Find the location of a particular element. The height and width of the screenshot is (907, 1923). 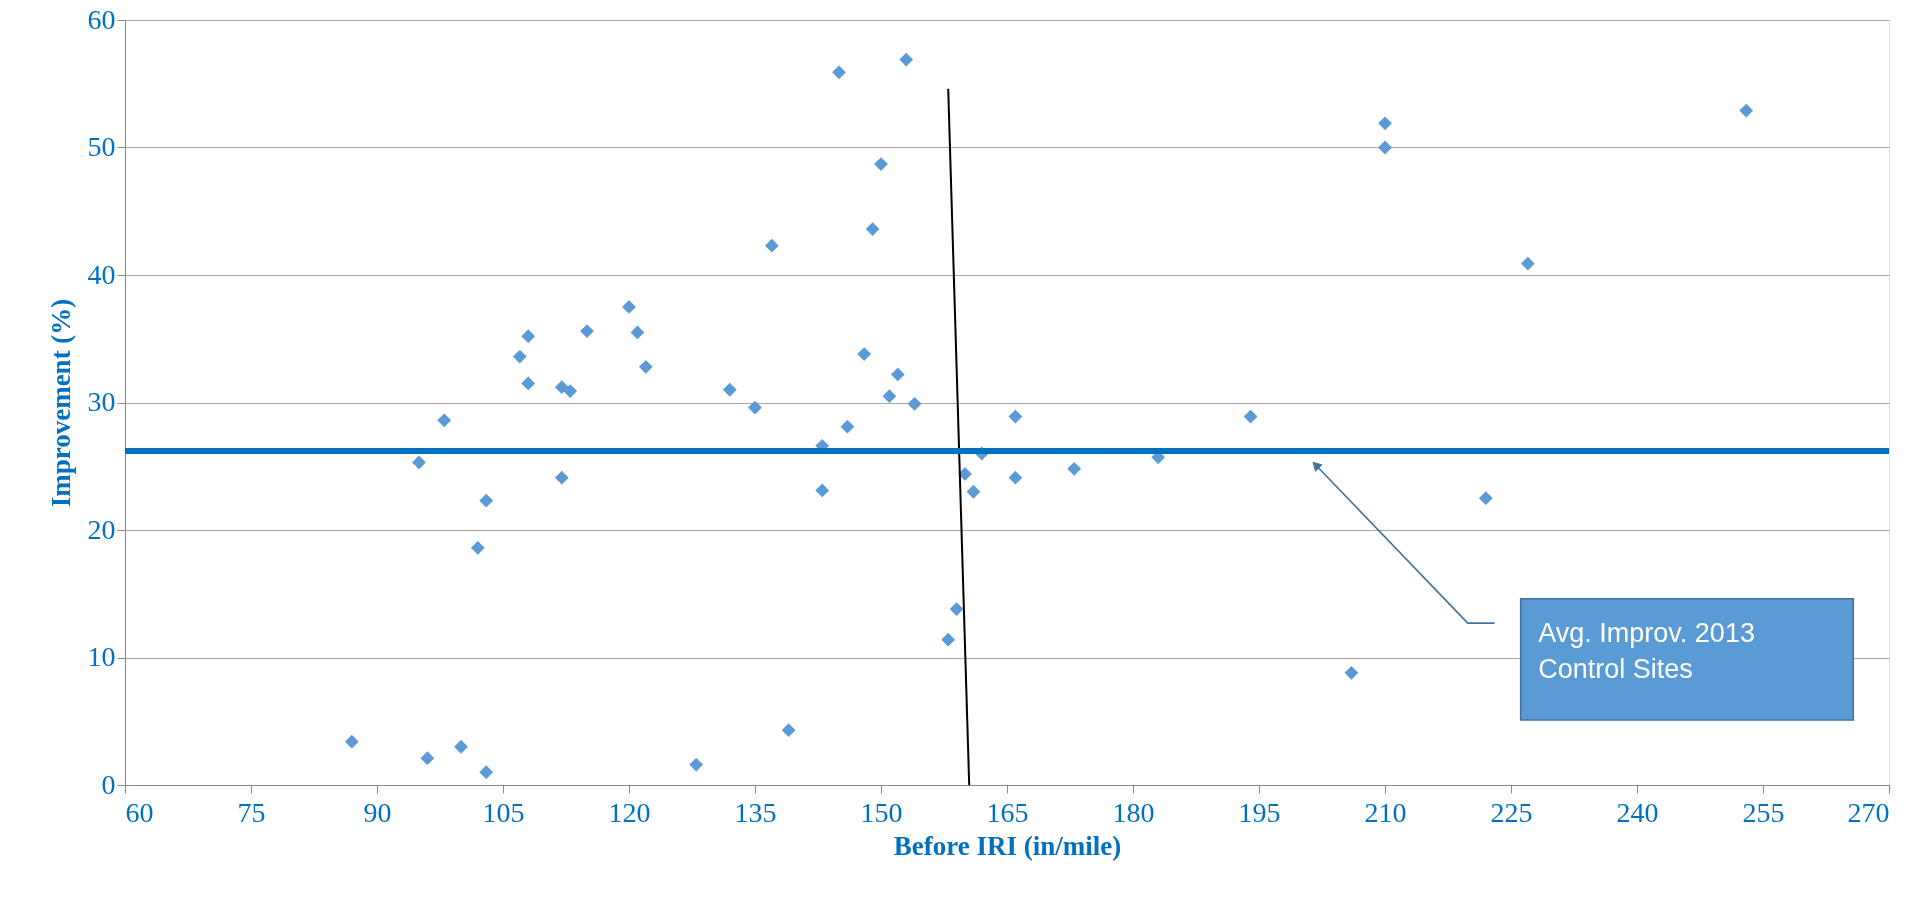

x-axis-title: Before IRI (in/mile) is located at coordinates (1007, 845).